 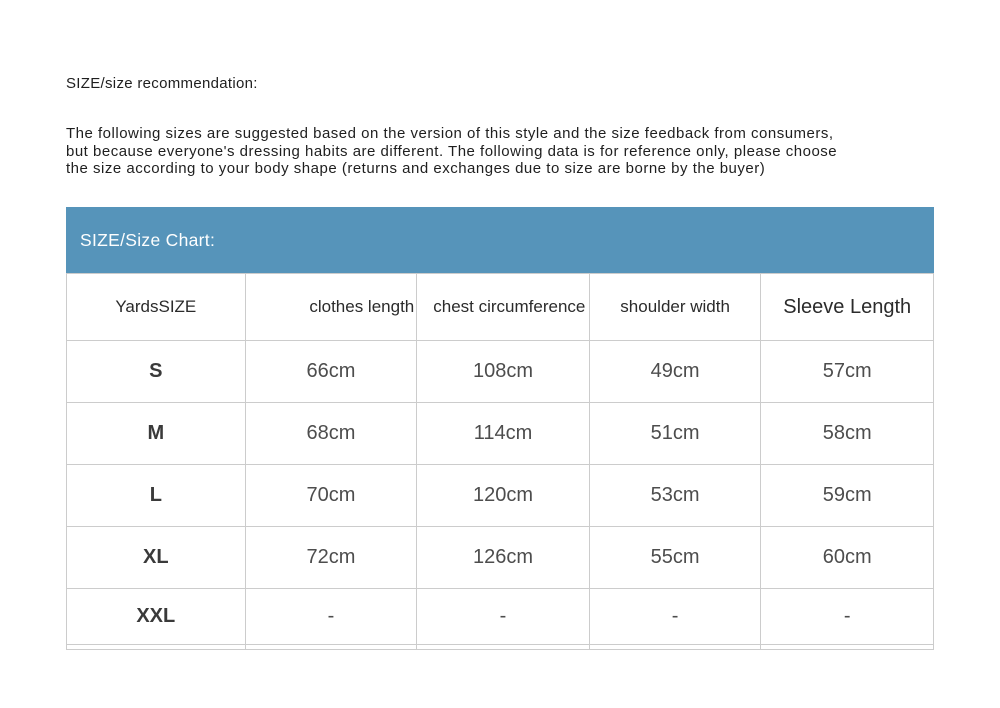 I want to click on shoulder-width-value: 53cm, so click(x=675, y=495).